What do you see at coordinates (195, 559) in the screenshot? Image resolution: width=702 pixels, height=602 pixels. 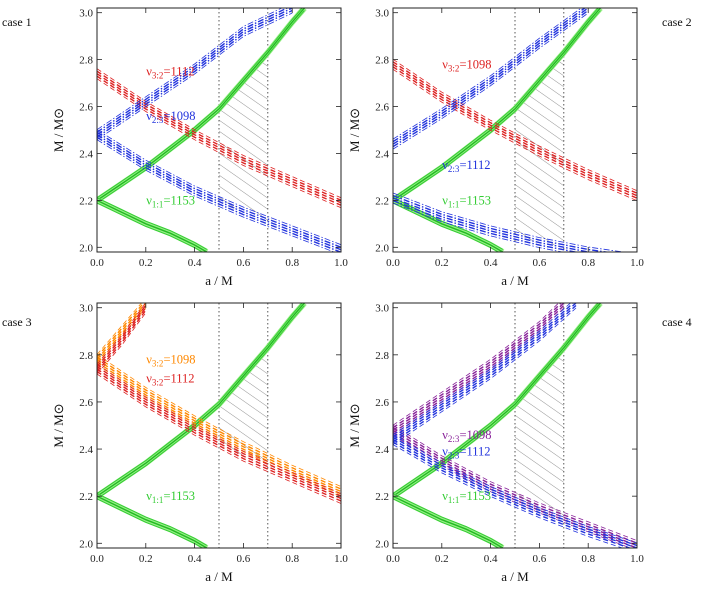 I see `x-tick-label: 0.4` at bounding box center [195, 559].